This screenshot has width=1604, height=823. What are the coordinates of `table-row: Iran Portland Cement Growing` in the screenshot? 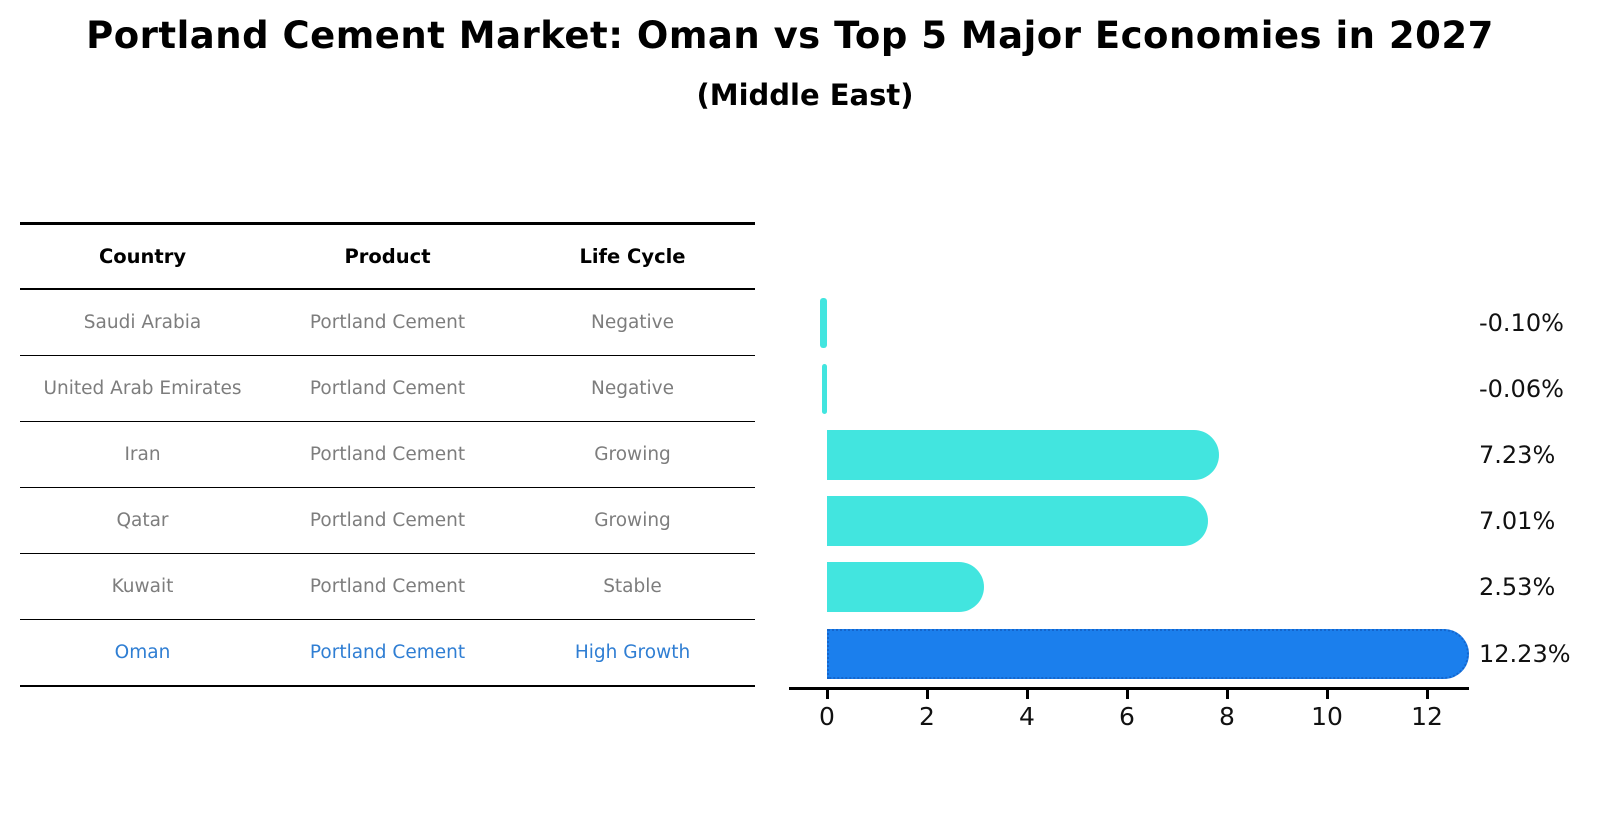 It's located at (387, 455).